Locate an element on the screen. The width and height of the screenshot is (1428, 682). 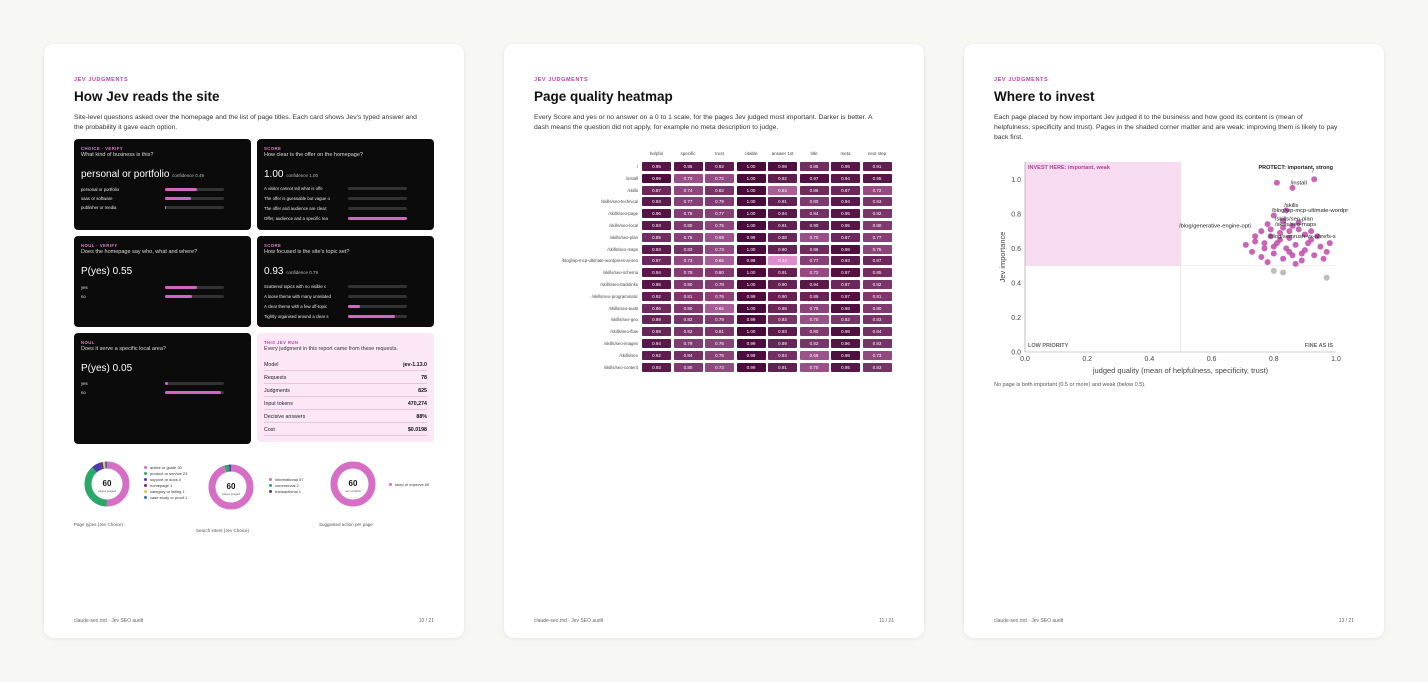
option-row: Scattered topics with no visible c 0.00 is located at coordinates (349, 287).